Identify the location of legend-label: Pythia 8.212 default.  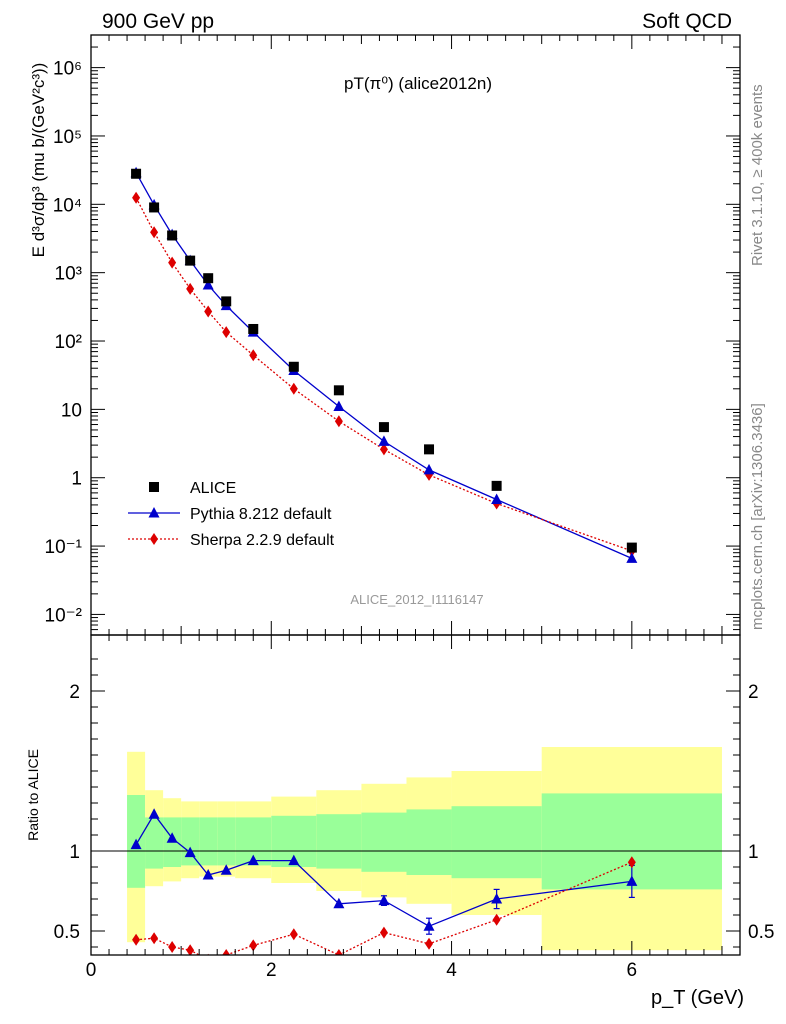
(261, 514).